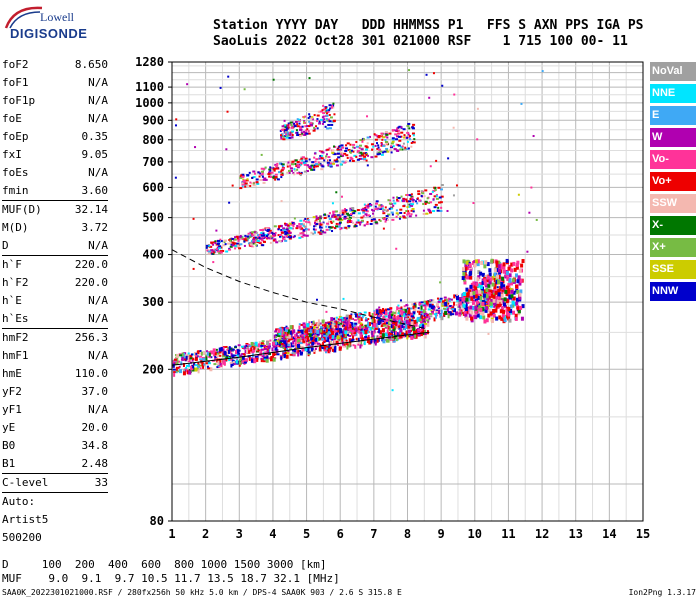 The image size is (700, 600). What do you see at coordinates (55, 446) in the screenshot?
I see `param-row: B0 34.8` at bounding box center [55, 446].